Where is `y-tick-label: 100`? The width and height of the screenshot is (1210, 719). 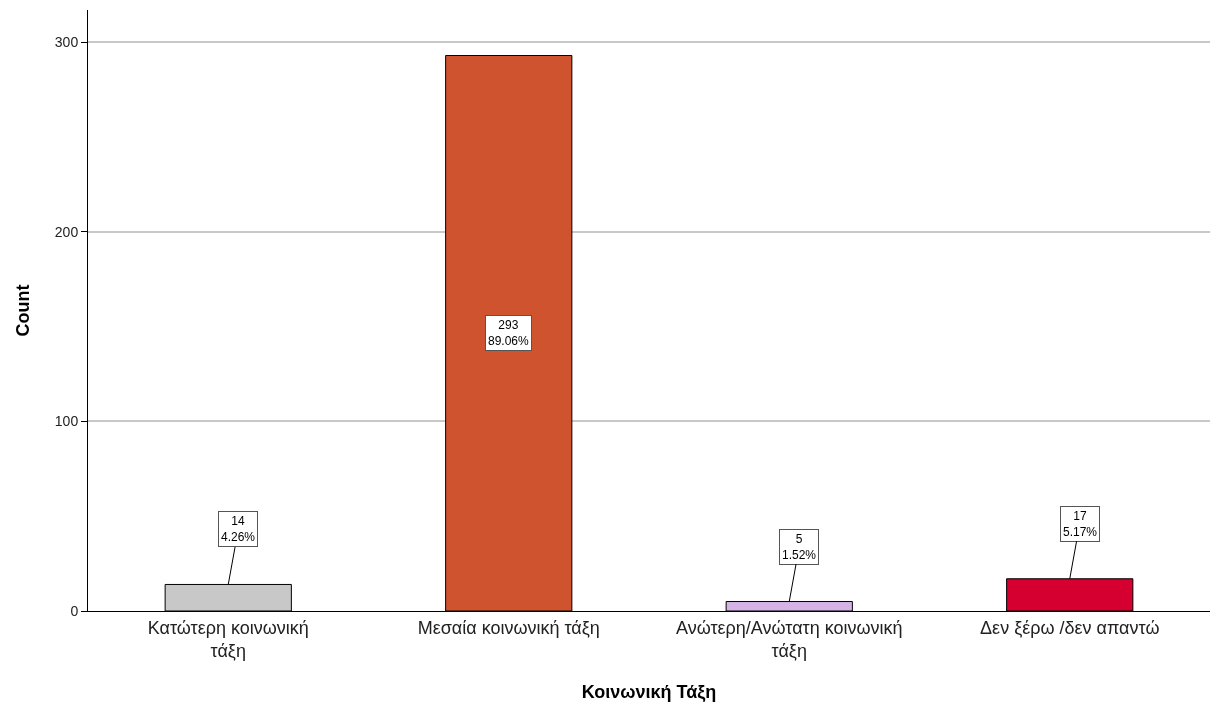 y-tick-label: 100 is located at coordinates (66, 421).